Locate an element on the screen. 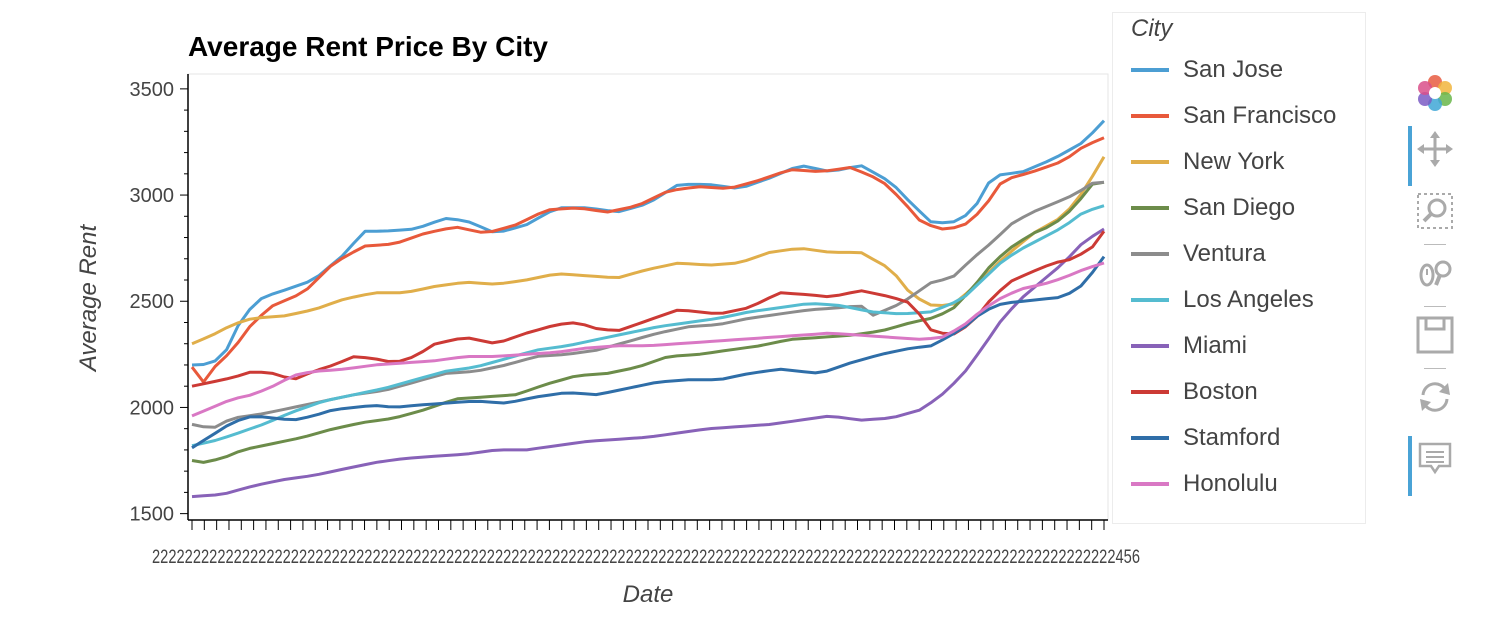 This screenshot has height=636, width=1508. legend-item-stamford: Stamford is located at coordinates (1205, 438).